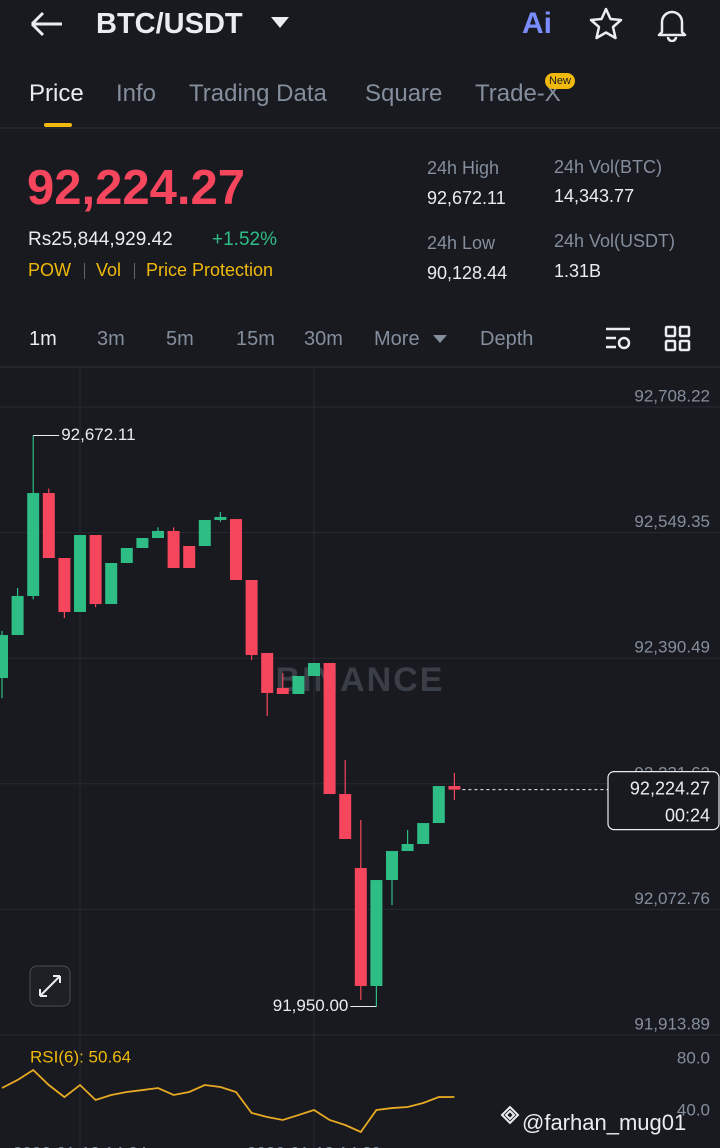 The width and height of the screenshot is (720, 1148). Describe the element at coordinates (404, 93) in the screenshot. I see `tab-square: Square` at that location.